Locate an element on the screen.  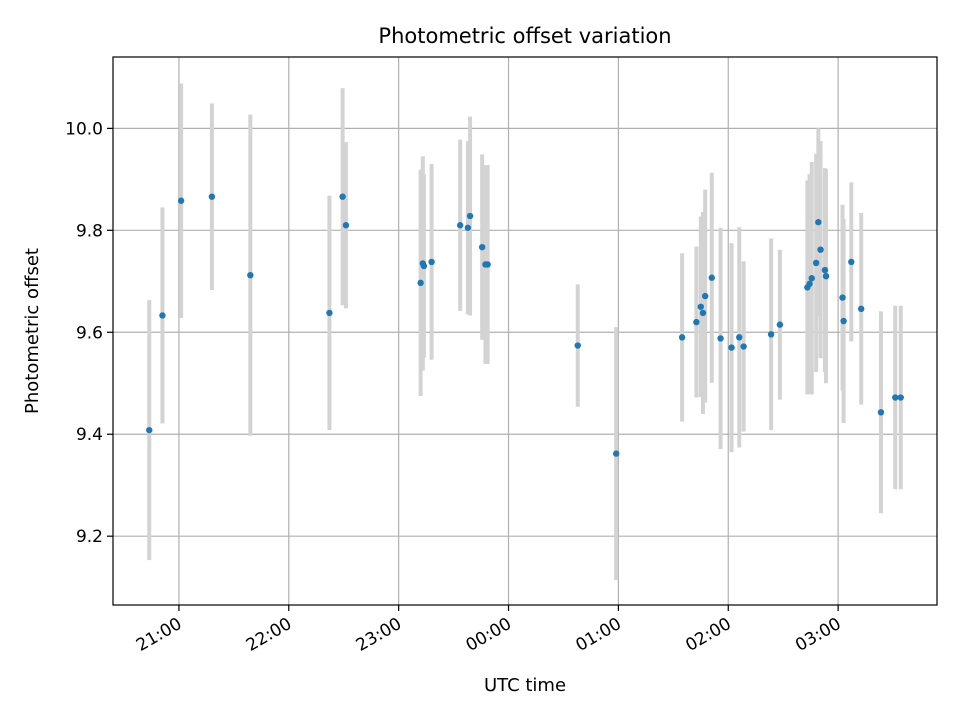
y-axis-ticks: 9.2 9.4 9.6 9.8 10.0 is located at coordinates (89, 333).